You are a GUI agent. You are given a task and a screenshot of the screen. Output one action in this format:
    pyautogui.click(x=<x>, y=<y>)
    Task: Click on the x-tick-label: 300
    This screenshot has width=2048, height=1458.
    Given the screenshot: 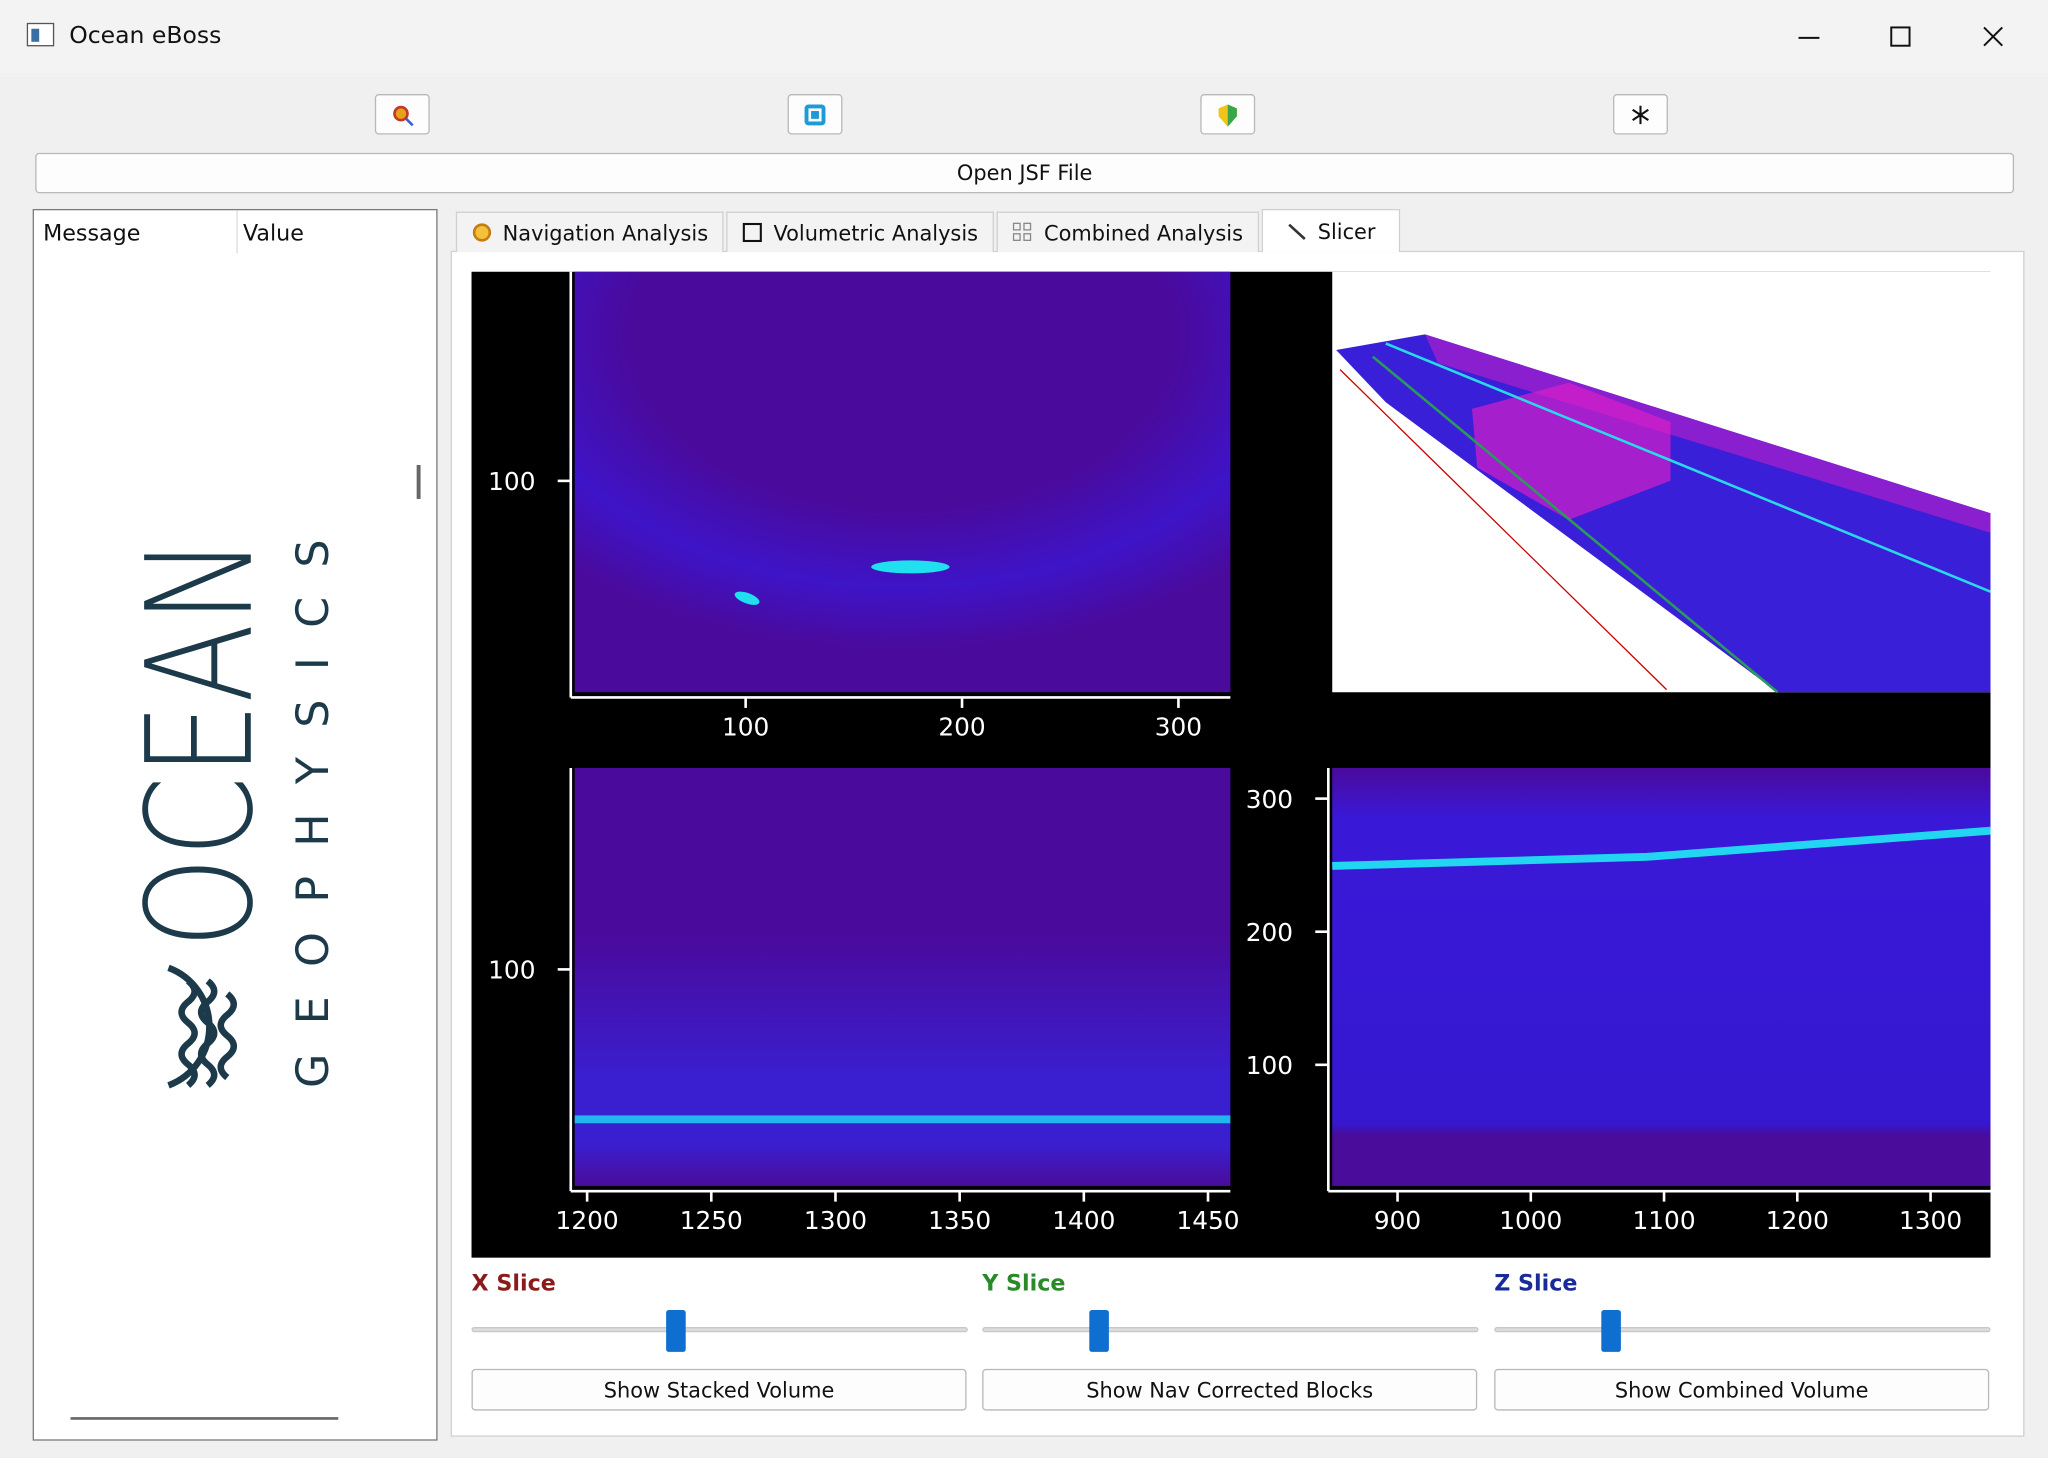 What is the action you would take?
    pyautogui.click(x=1178, y=726)
    